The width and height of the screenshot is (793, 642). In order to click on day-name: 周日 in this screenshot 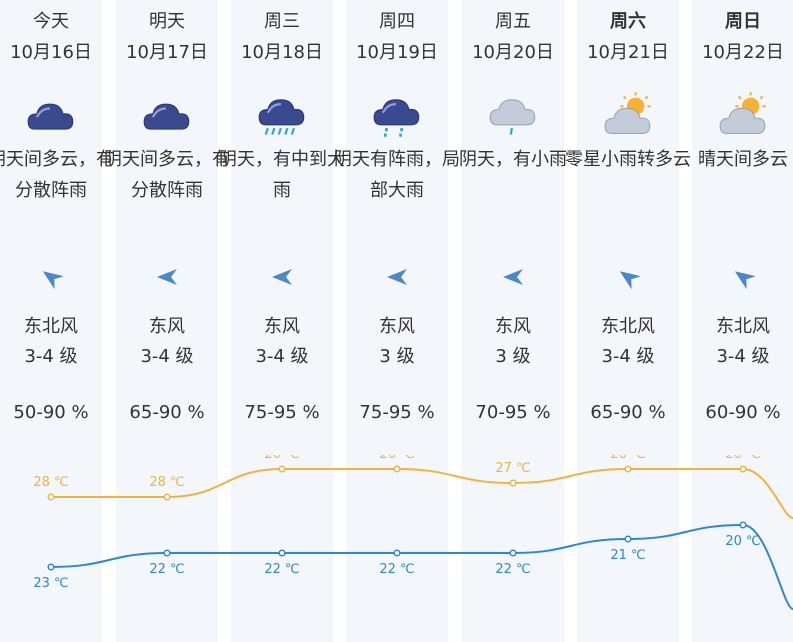, I will do `click(743, 21)`.